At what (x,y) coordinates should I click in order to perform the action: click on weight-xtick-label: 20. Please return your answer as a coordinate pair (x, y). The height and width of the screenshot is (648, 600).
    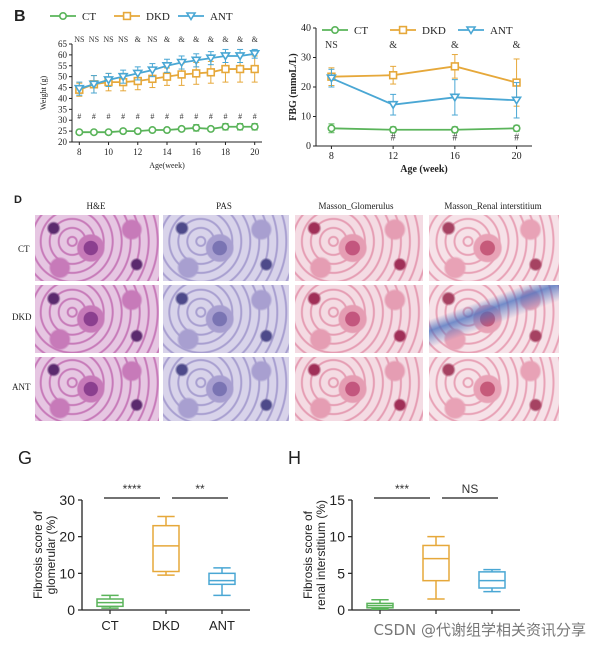
    Looking at the image, I should click on (255, 152).